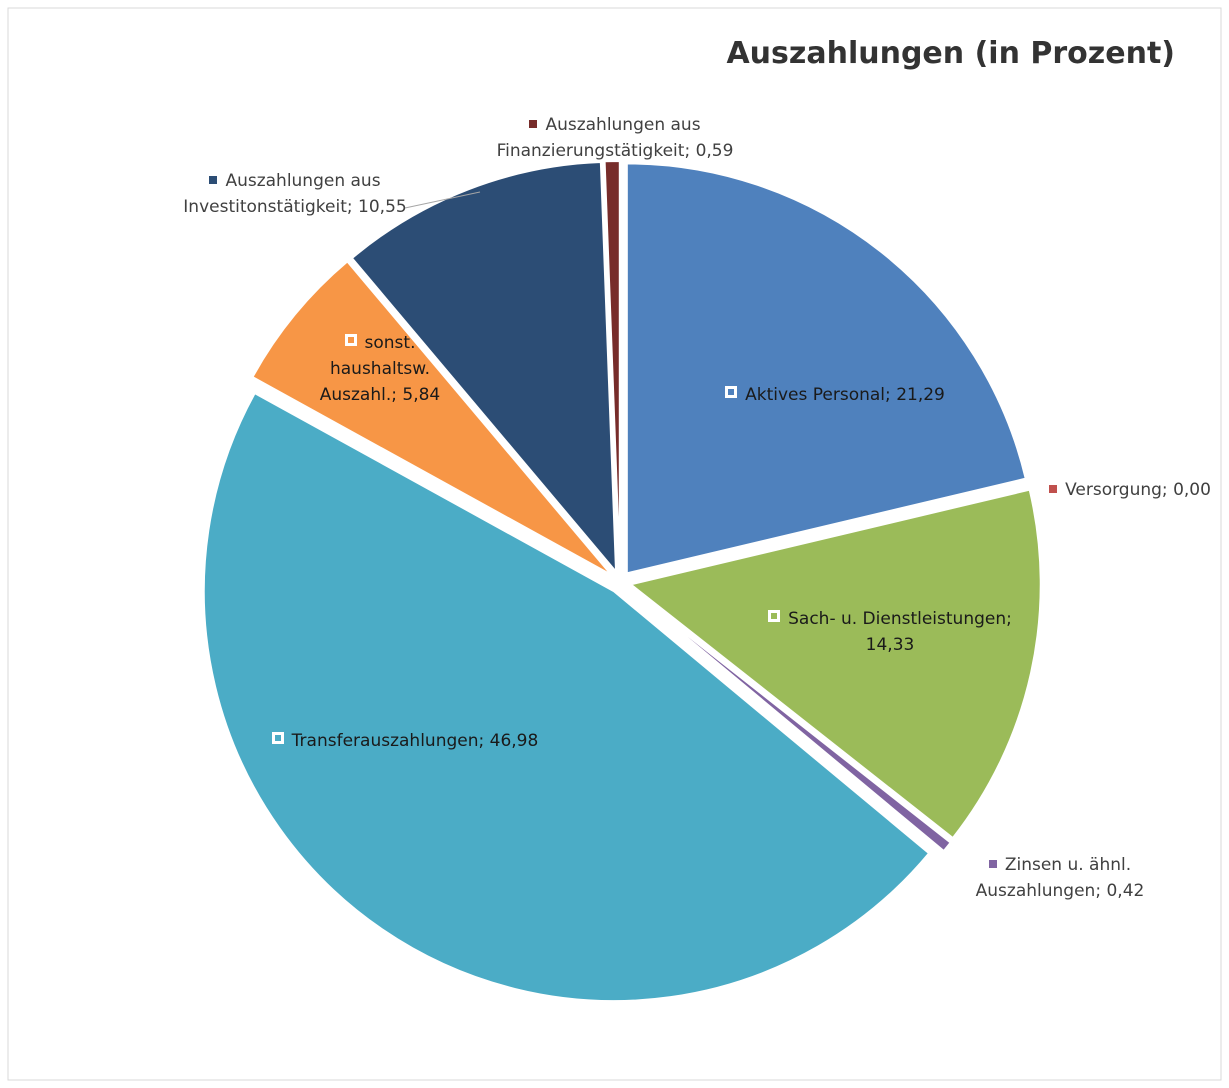 This screenshot has height=1088, width=1229. Describe the element at coordinates (382, 207) in the screenshot. I see `value-label: 10,55` at that location.